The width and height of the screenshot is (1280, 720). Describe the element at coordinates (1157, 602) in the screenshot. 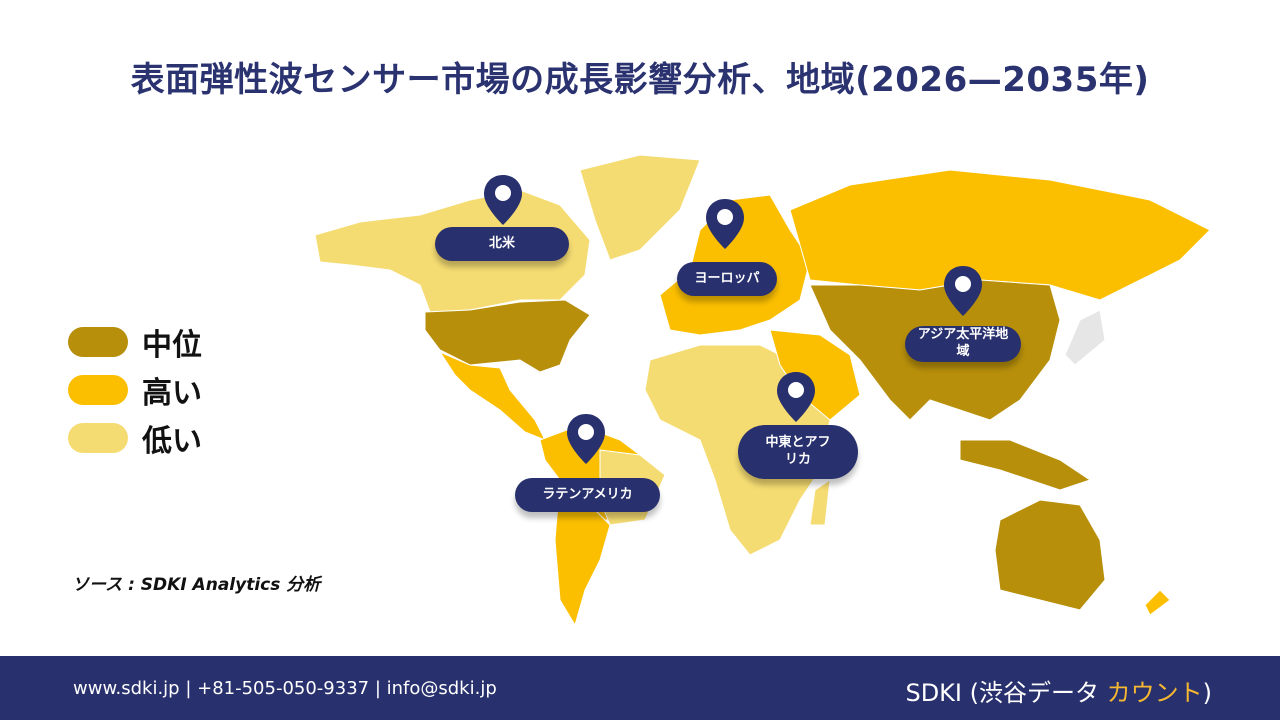

I see `region-new-zealand` at that location.